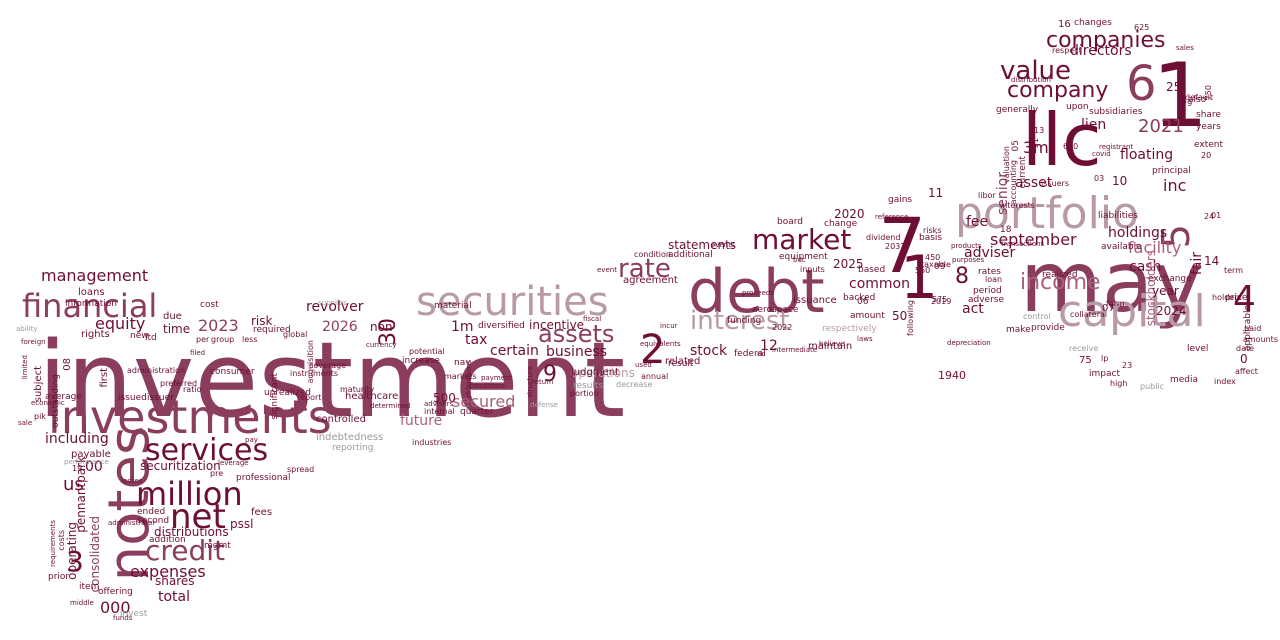 This screenshot has width=1280, height=640. Describe the element at coordinates (48, 403) in the screenshot. I see `cloud-word: economic` at that location.